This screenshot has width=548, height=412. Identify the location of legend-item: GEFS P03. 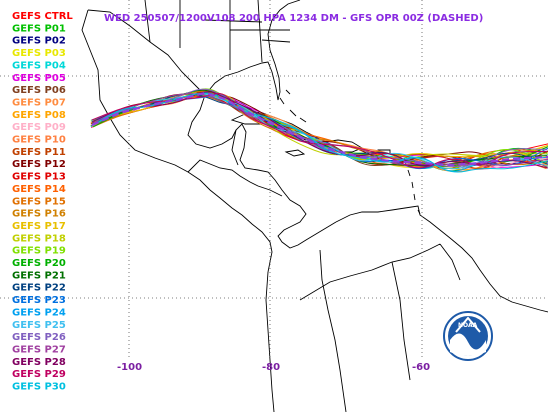
(39, 53).